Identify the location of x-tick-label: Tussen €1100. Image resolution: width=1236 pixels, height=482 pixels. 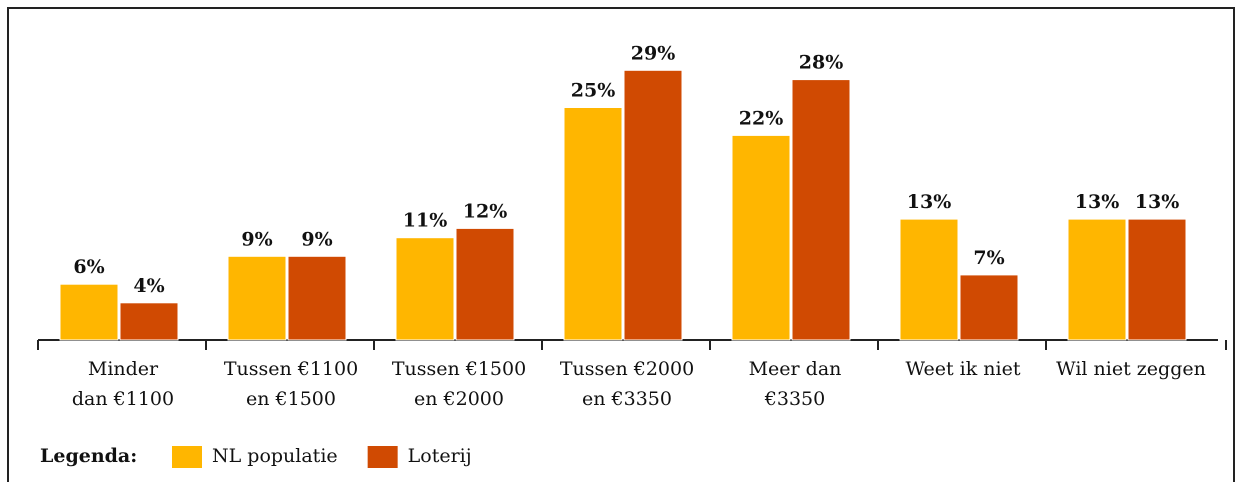
(291, 369).